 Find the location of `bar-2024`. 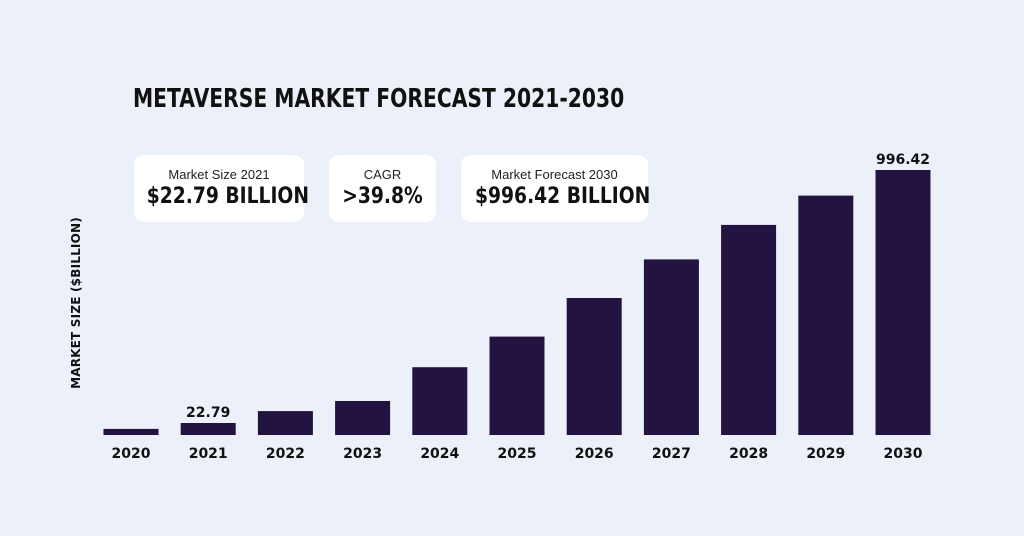

bar-2024 is located at coordinates (440, 401).